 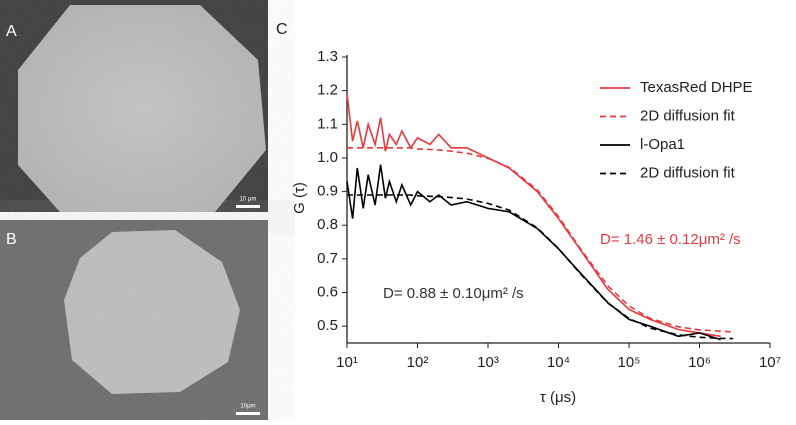 I want to click on x-tick-label: 10⁴, so click(x=558, y=362).